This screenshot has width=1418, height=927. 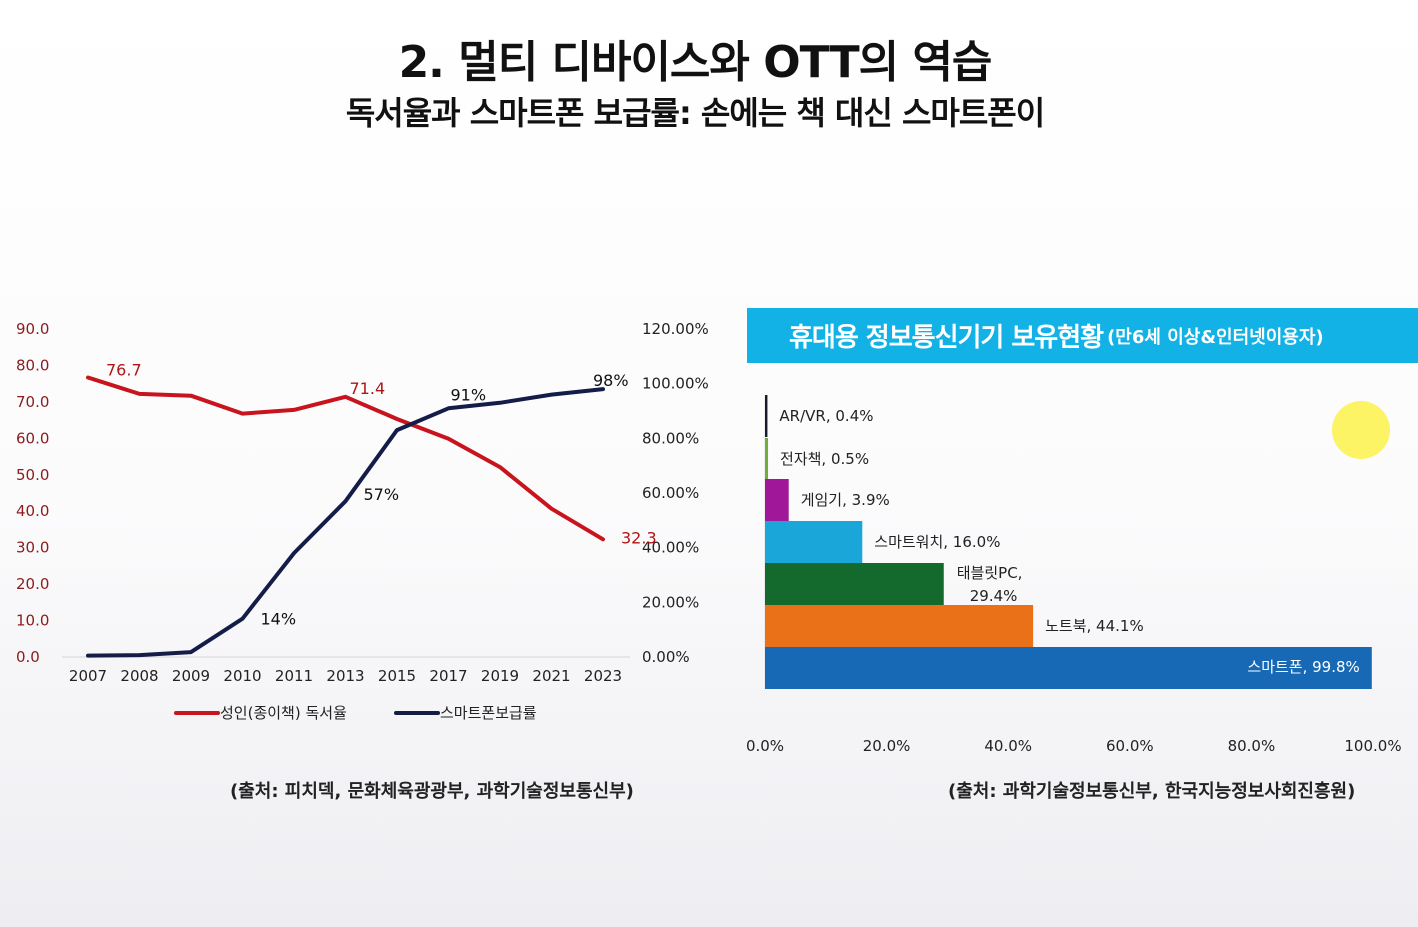 I want to click on x-axis-tick: 40.0%, so click(x=1008, y=746).